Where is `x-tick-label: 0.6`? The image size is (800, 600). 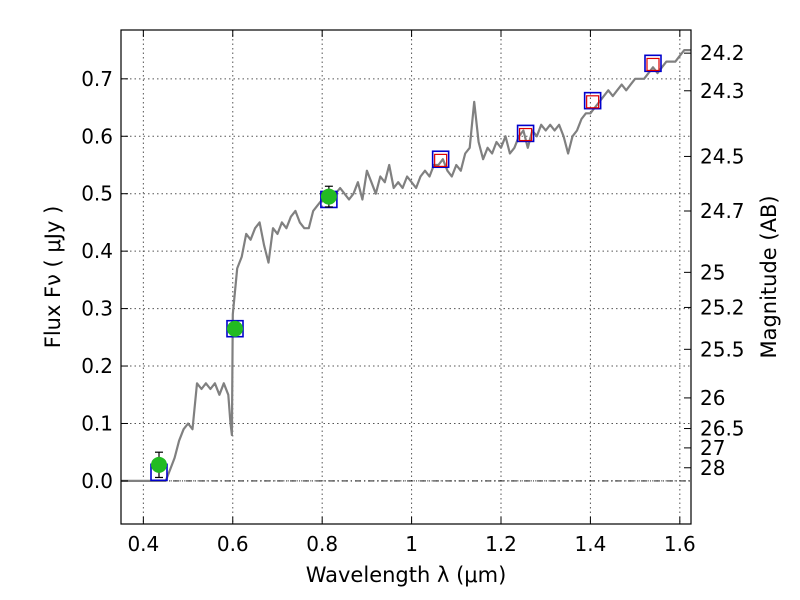
x-tick-label: 0.6 is located at coordinates (233, 544).